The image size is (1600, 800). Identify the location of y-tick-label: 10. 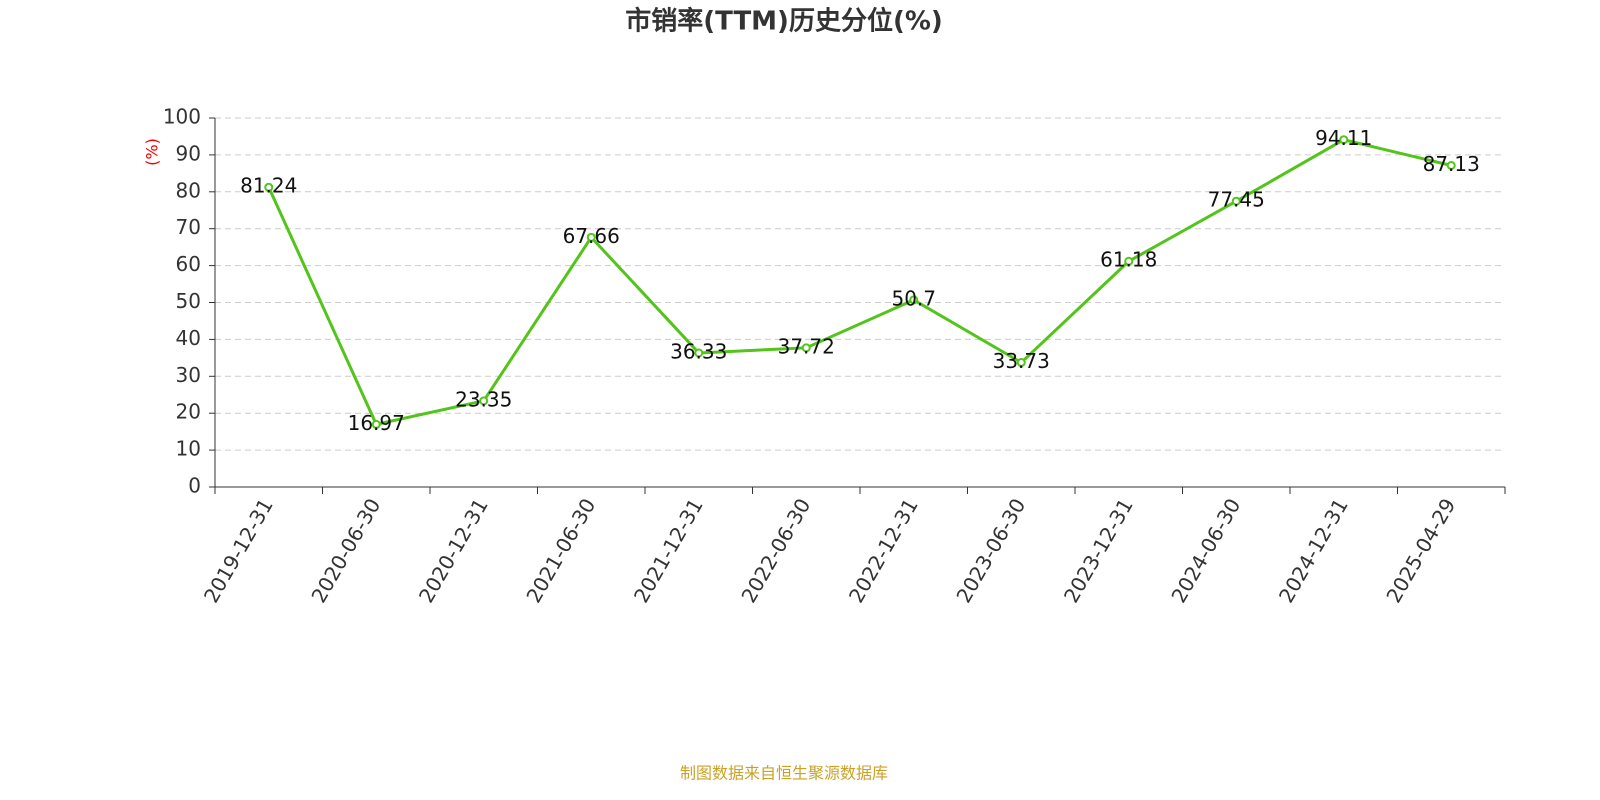
(188, 449).